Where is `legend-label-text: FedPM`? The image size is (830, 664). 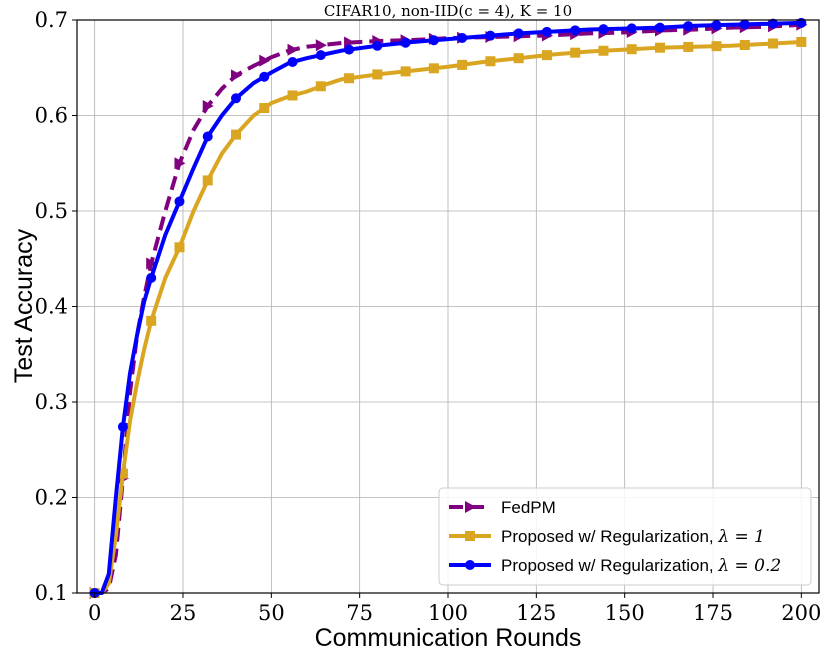
legend-label-text: FedPM is located at coordinates (528, 507).